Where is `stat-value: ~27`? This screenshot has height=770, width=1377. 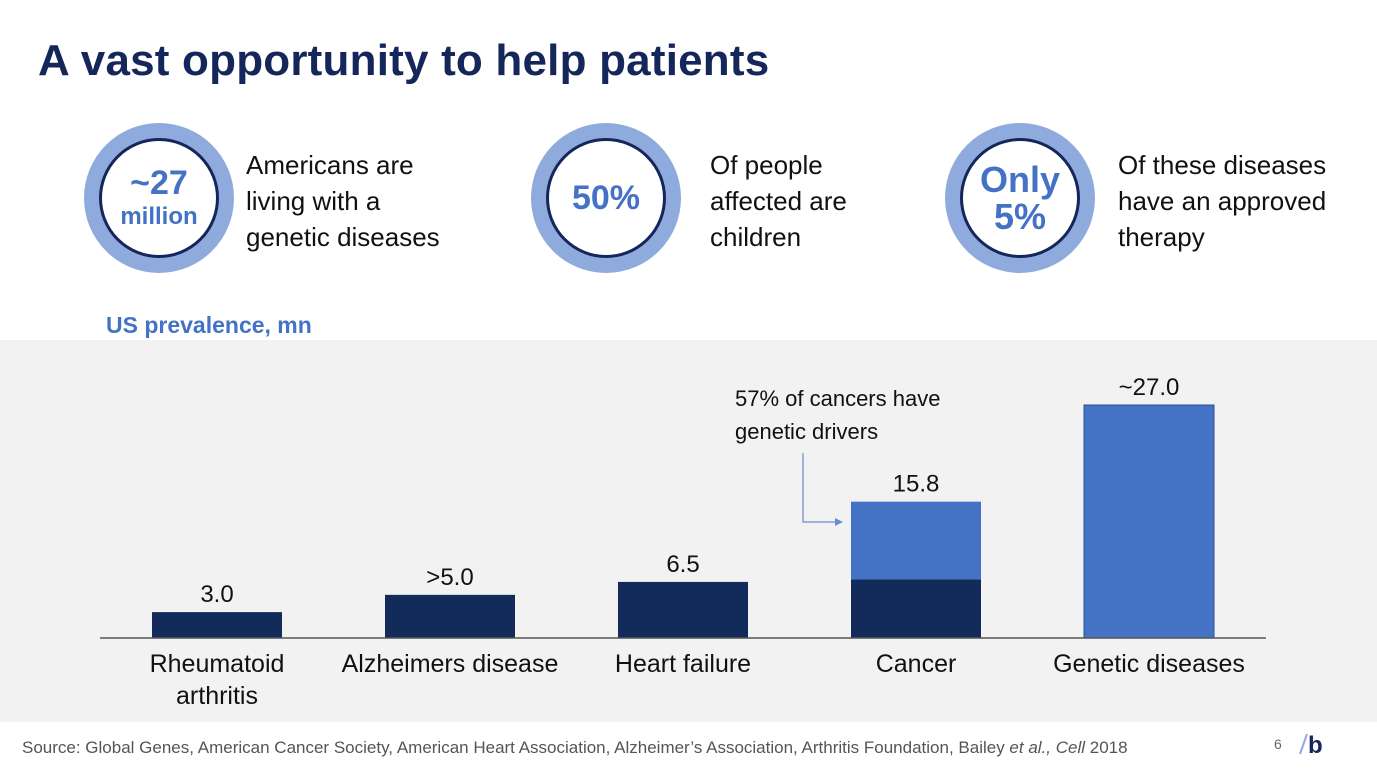 stat-value: ~27 is located at coordinates (159, 183).